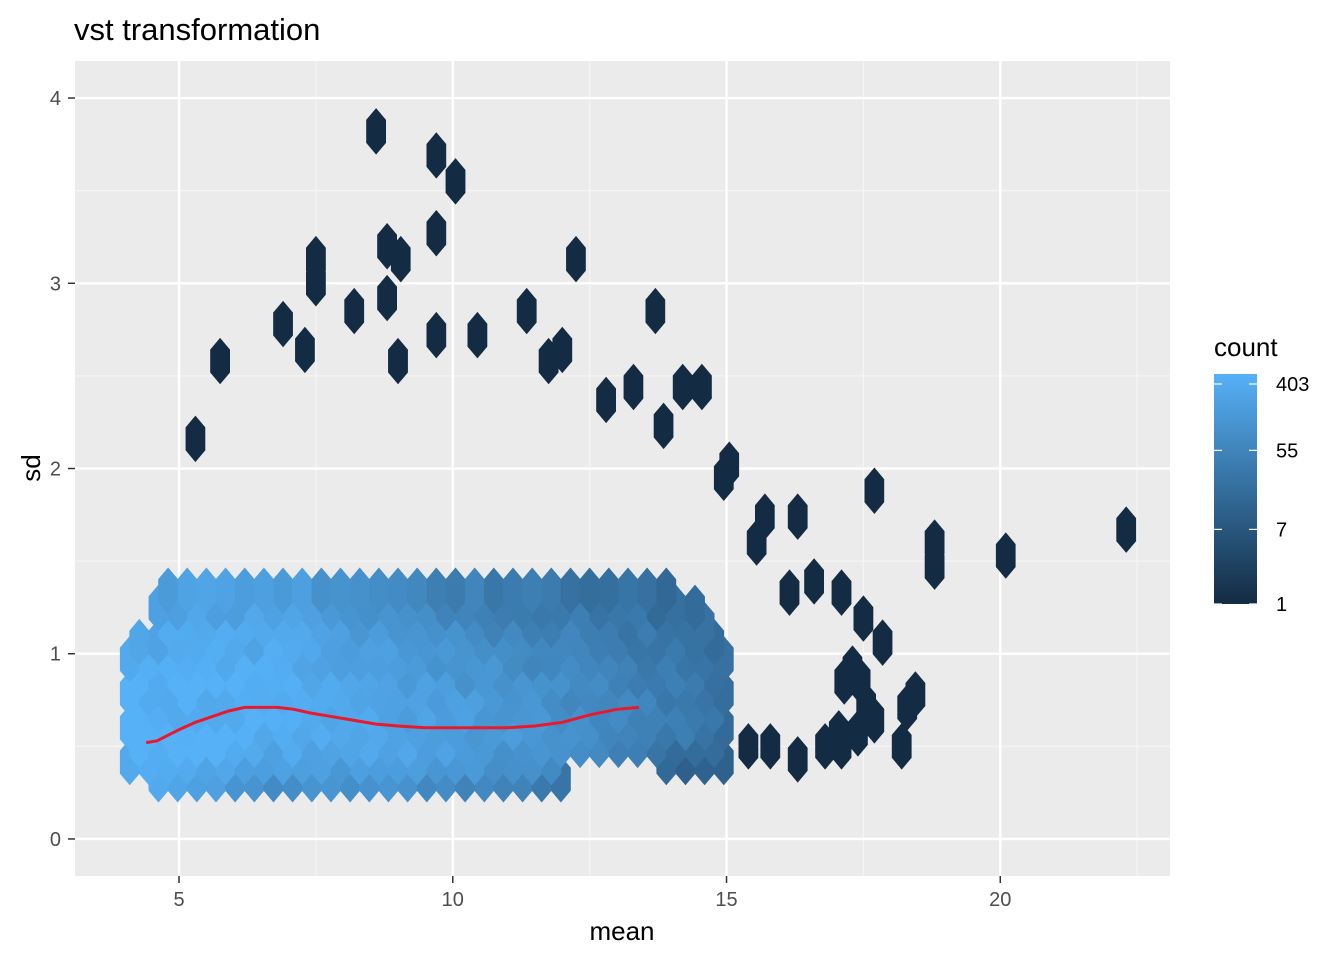  Describe the element at coordinates (1261, 495) in the screenshot. I see `legend-ticks: 403 55 7 1` at that location.